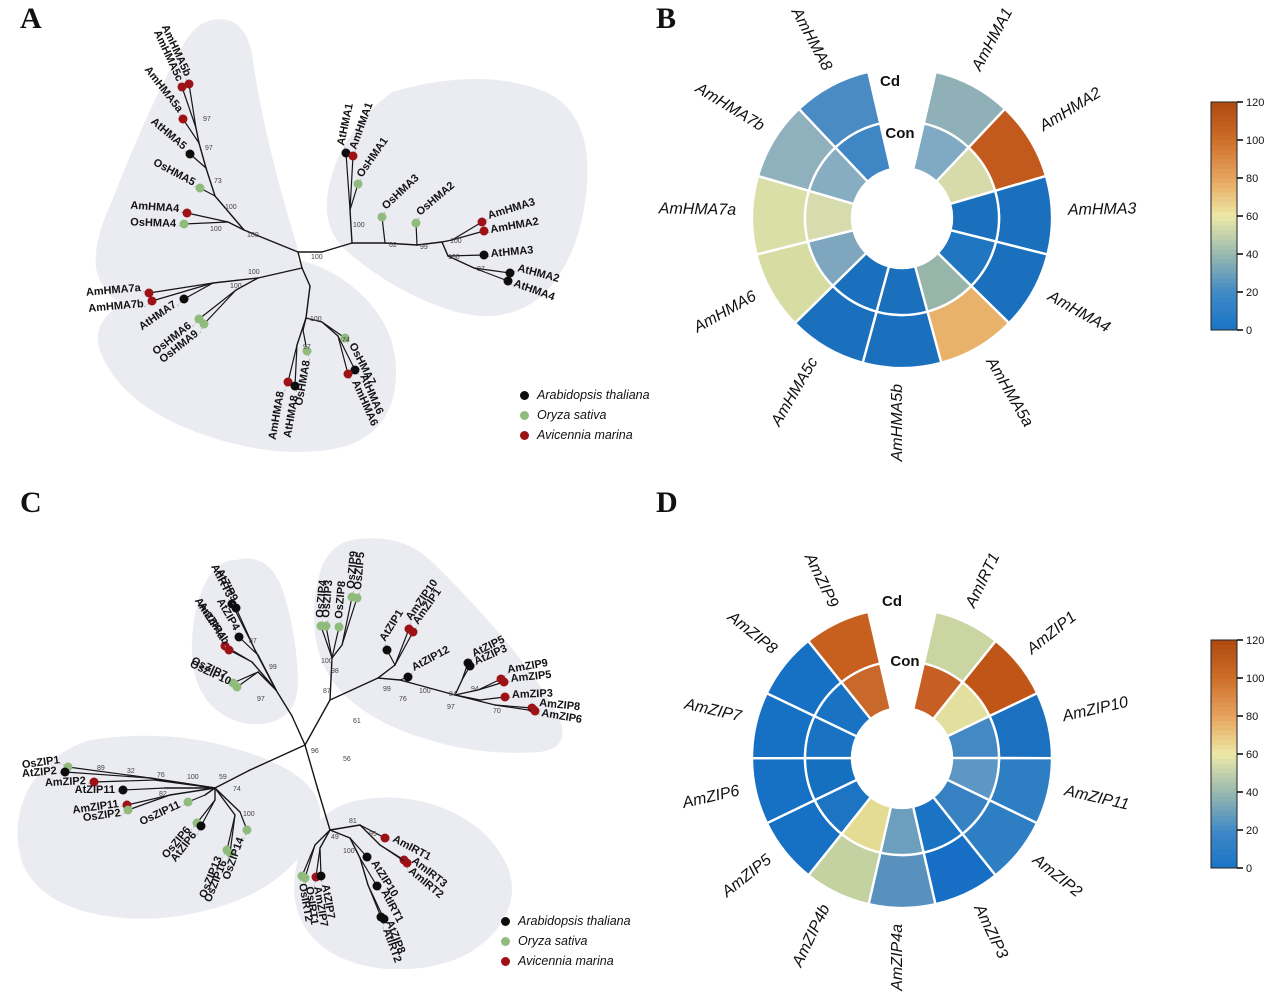 This screenshot has height=997, width=1269. I want to click on ring-label-AmZIP11: AmZIP11, so click(1096, 797).